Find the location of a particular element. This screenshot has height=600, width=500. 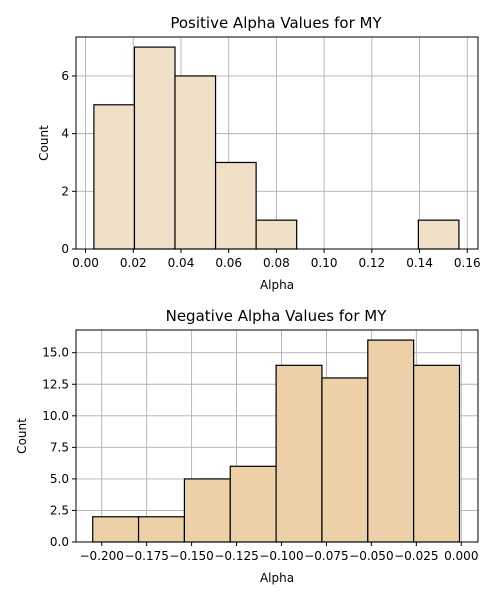

x-tick-label: −0.100 is located at coordinates (281, 556).